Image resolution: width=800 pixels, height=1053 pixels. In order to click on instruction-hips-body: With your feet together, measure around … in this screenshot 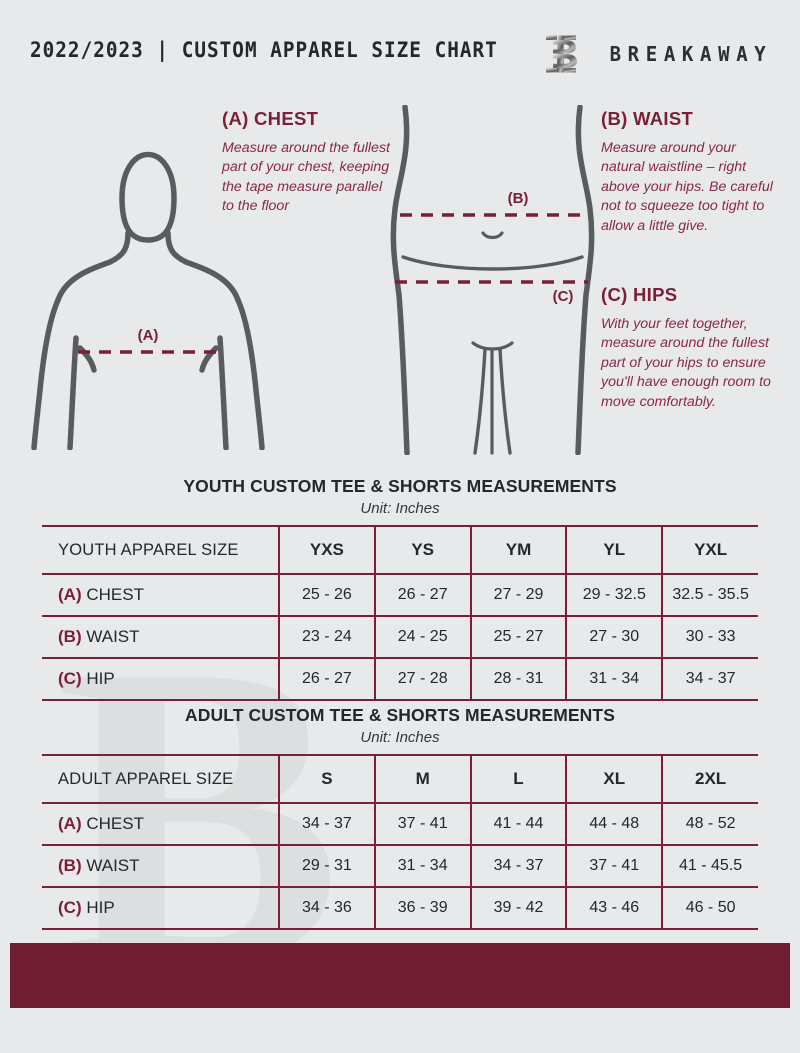, I will do `click(686, 363)`.